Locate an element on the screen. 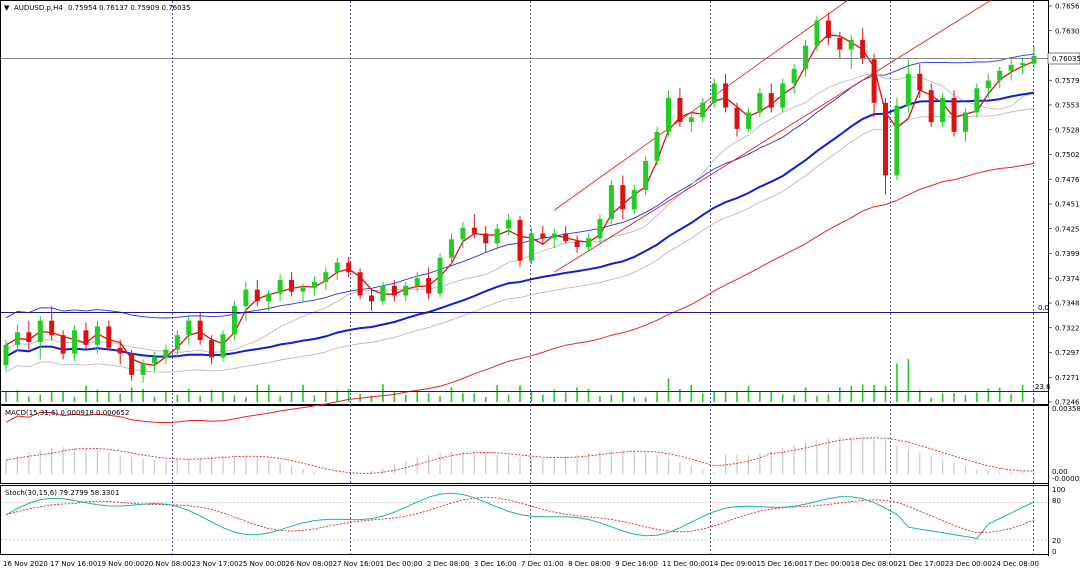 Image resolution: width=1080 pixels, height=577 pixels. time-label: 17 Dec 00:00 is located at coordinates (827, 564).